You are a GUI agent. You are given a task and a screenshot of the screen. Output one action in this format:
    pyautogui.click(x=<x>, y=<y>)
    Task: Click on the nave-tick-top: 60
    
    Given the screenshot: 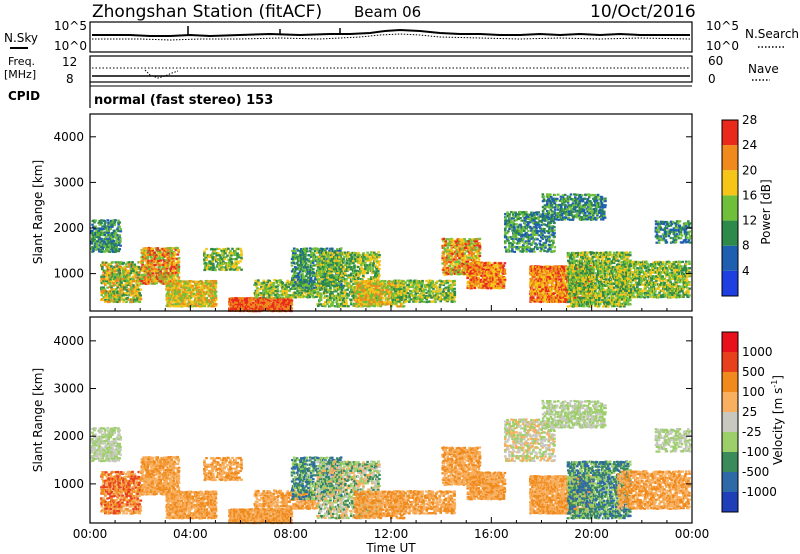 What is the action you would take?
    pyautogui.click(x=715, y=61)
    